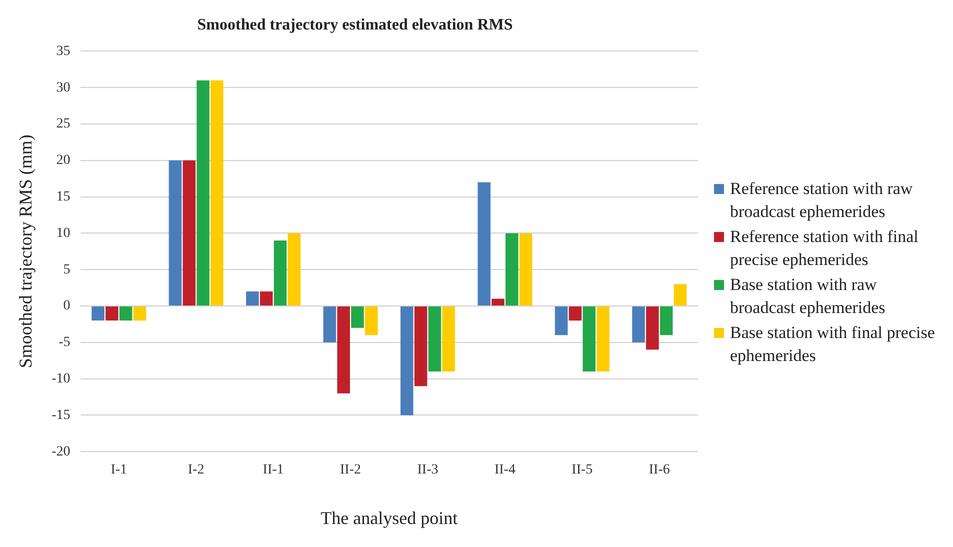  Describe the element at coordinates (427, 470) in the screenshot. I see `x-tick-label: II-3` at that location.